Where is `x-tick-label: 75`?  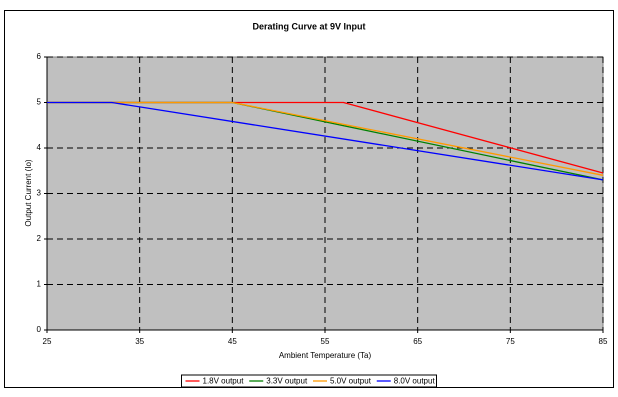 x-tick-label: 75 is located at coordinates (510, 341).